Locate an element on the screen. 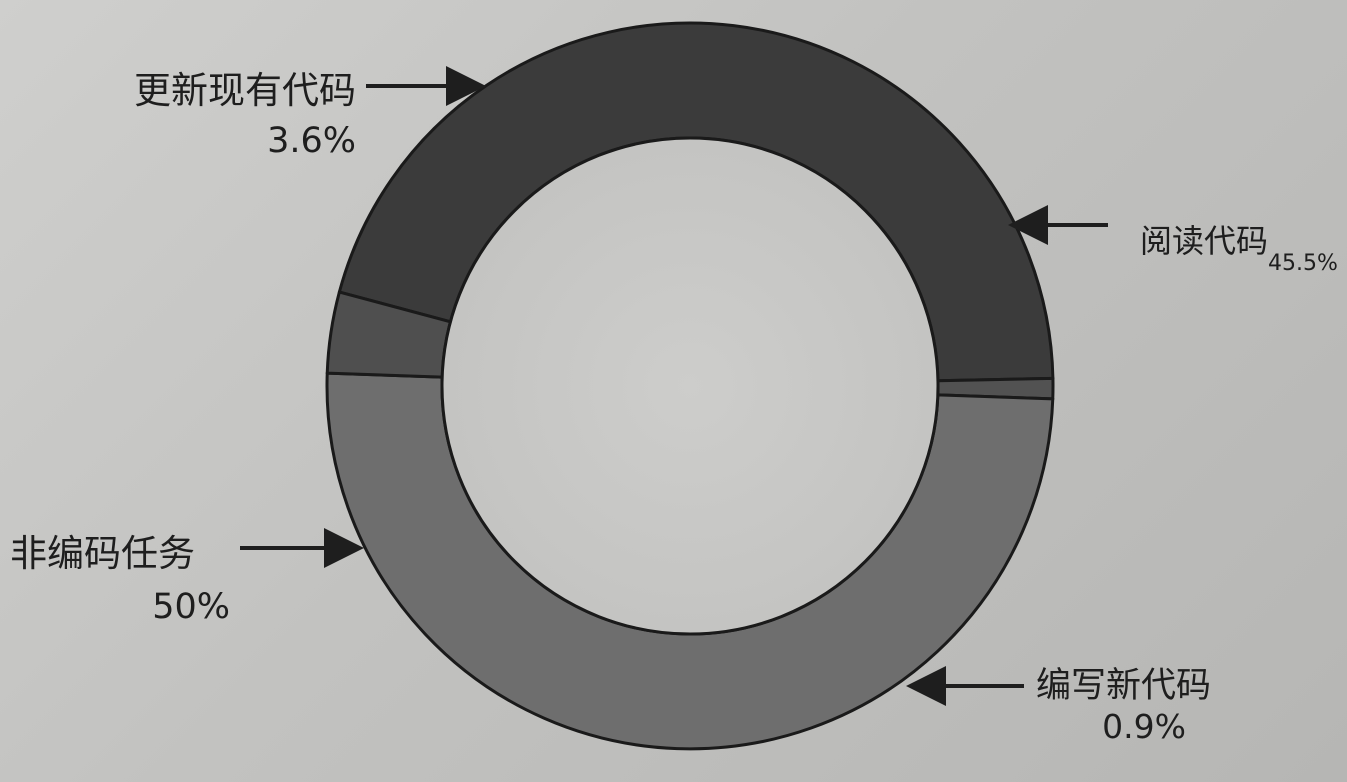  slice-label-non-coding: 非编码任务 is located at coordinates (102, 553).